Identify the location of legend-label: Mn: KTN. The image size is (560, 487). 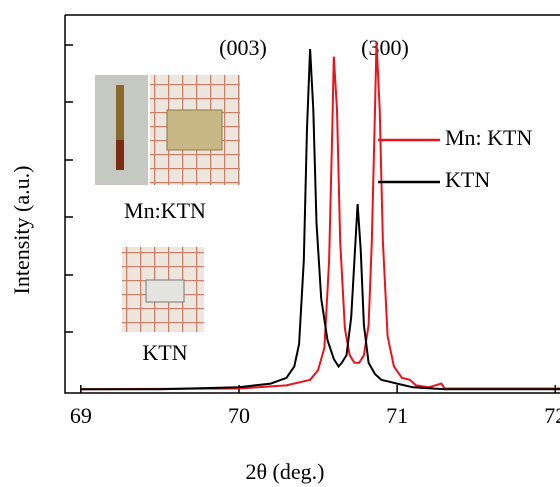
(489, 137).